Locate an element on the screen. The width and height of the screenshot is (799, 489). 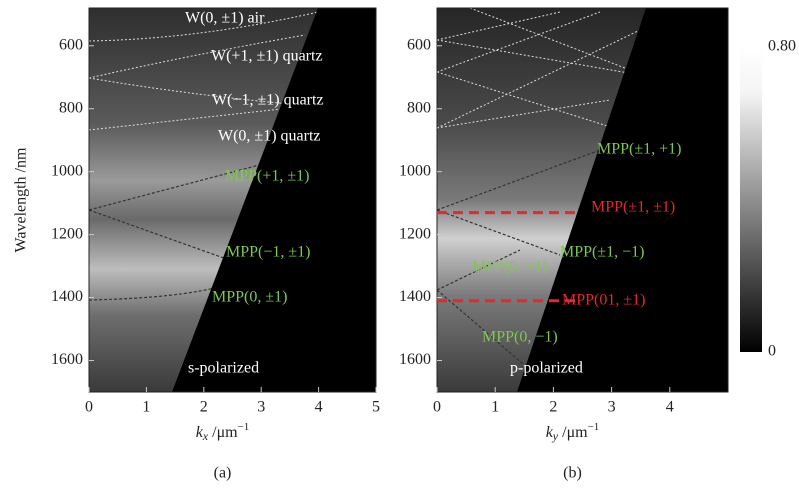
annotation: MPP(01, ±1) is located at coordinates (603, 300).